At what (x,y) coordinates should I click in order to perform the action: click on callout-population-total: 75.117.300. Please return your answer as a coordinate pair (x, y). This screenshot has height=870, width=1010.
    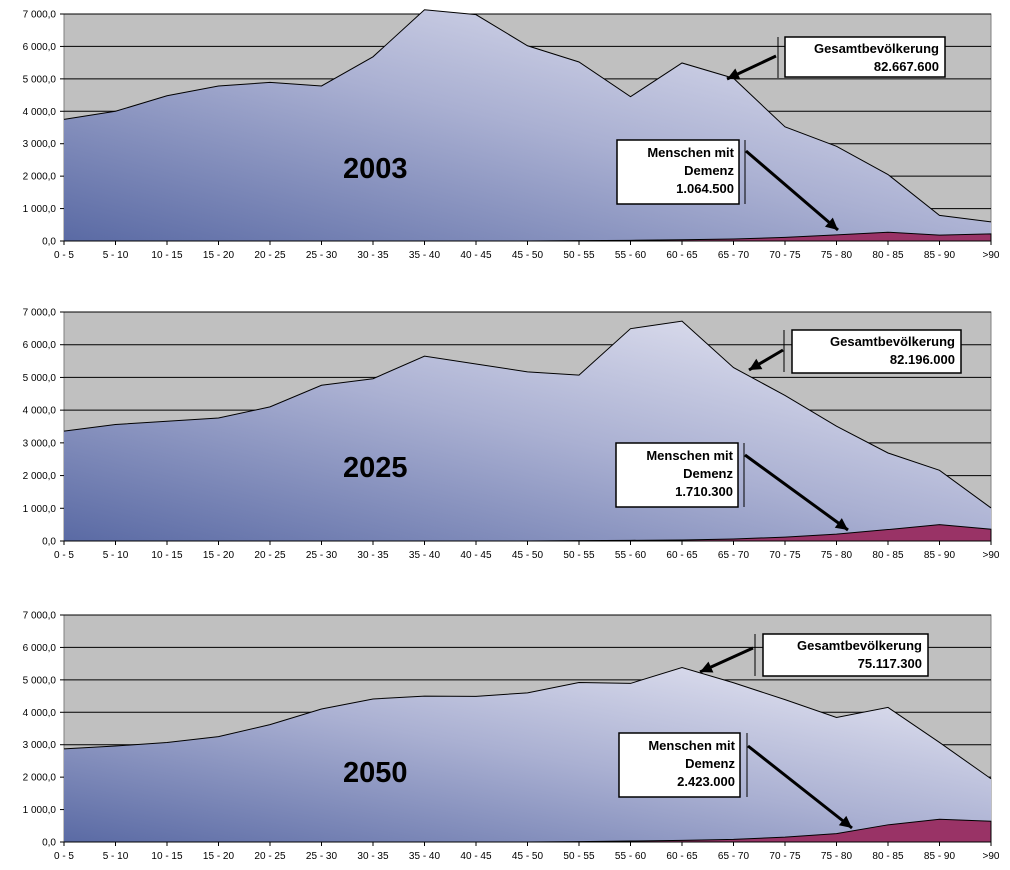
    Looking at the image, I should click on (890, 663).